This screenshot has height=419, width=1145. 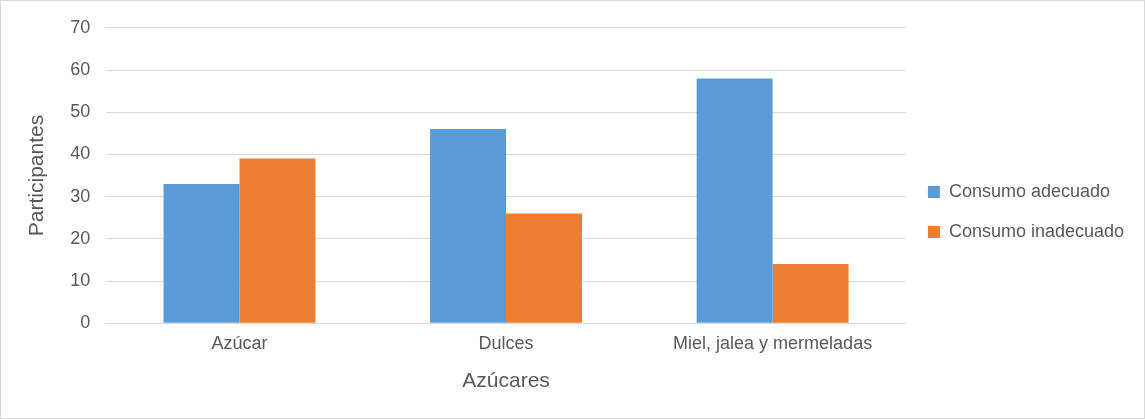 What do you see at coordinates (1036, 230) in the screenshot?
I see `legend-label: Consumo inadecuado` at bounding box center [1036, 230].